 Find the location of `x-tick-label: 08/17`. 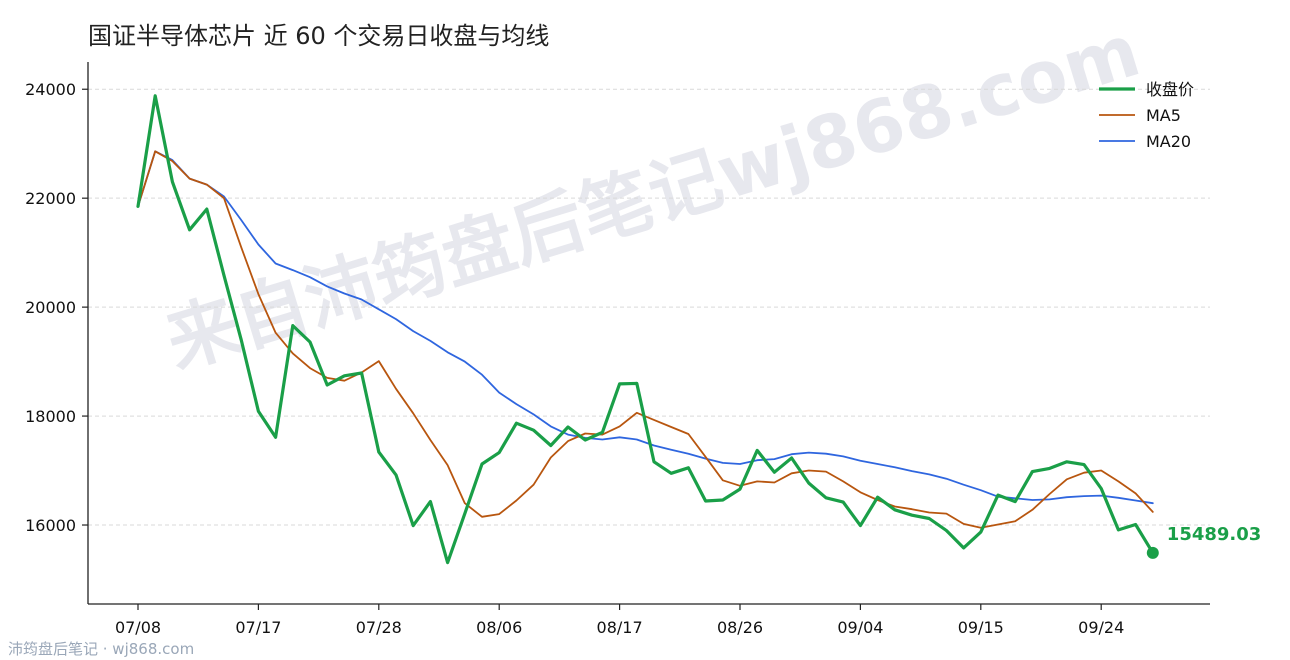

x-tick-label: 08/17 is located at coordinates (620, 627).